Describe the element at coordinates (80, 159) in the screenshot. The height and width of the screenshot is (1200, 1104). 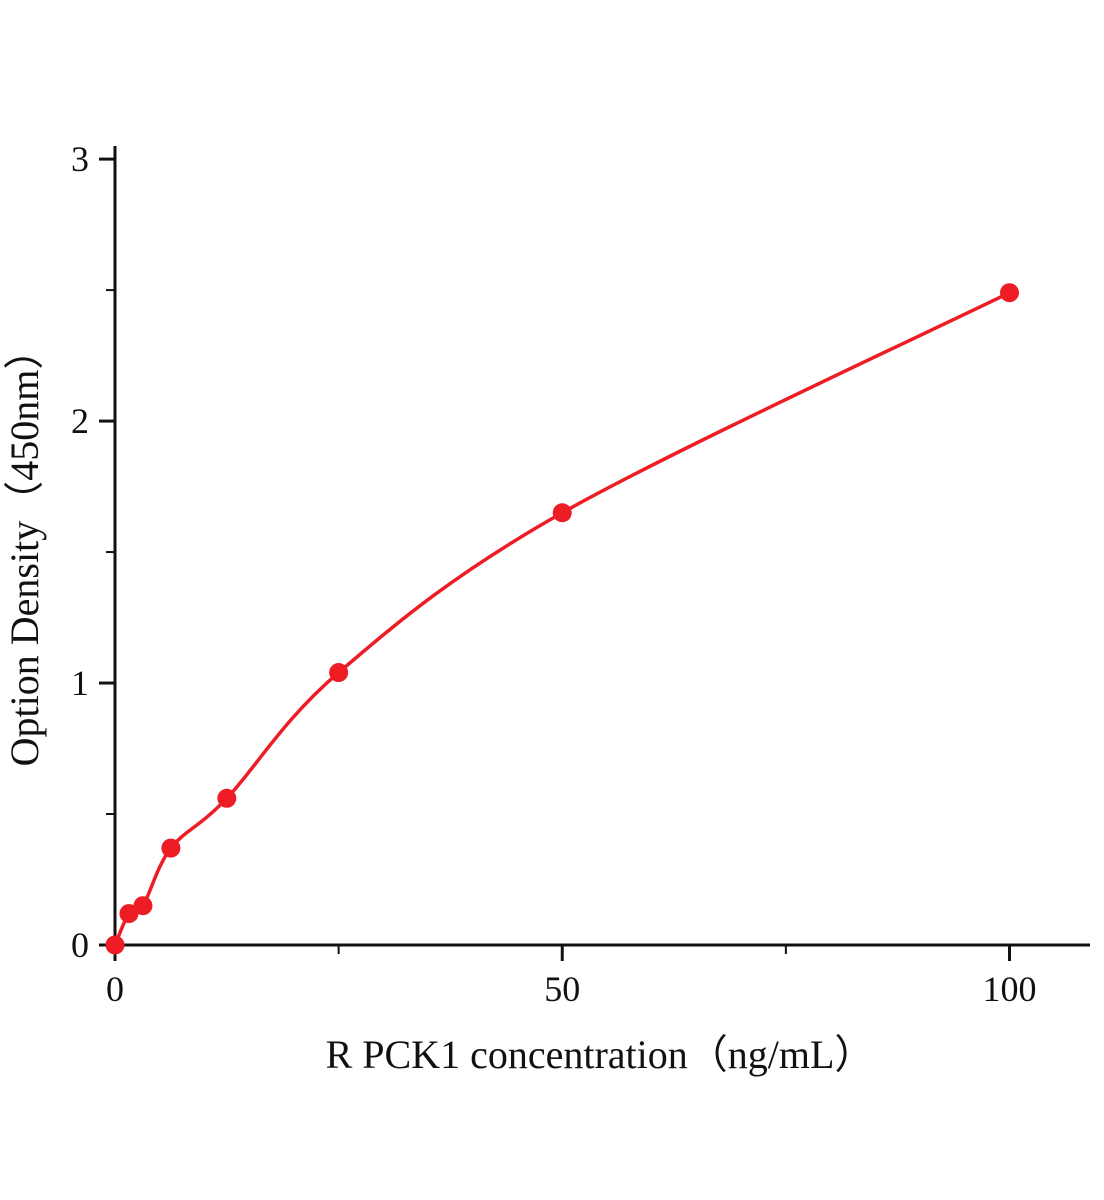
I see `y-tick-label: 3` at that location.